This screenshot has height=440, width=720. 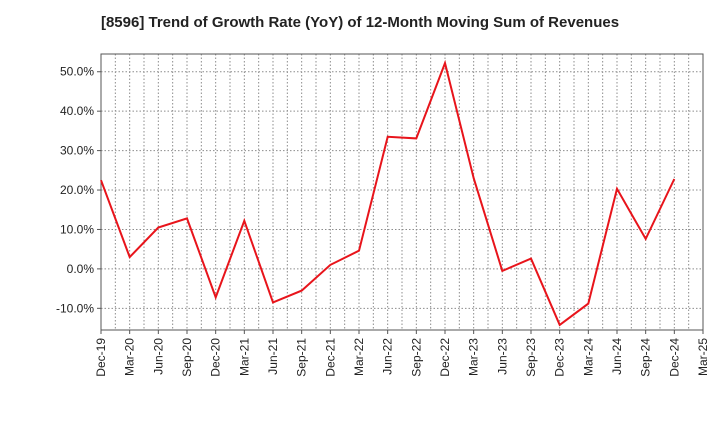 I want to click on x-tick-label: Dec-21, so click(x=330, y=357).